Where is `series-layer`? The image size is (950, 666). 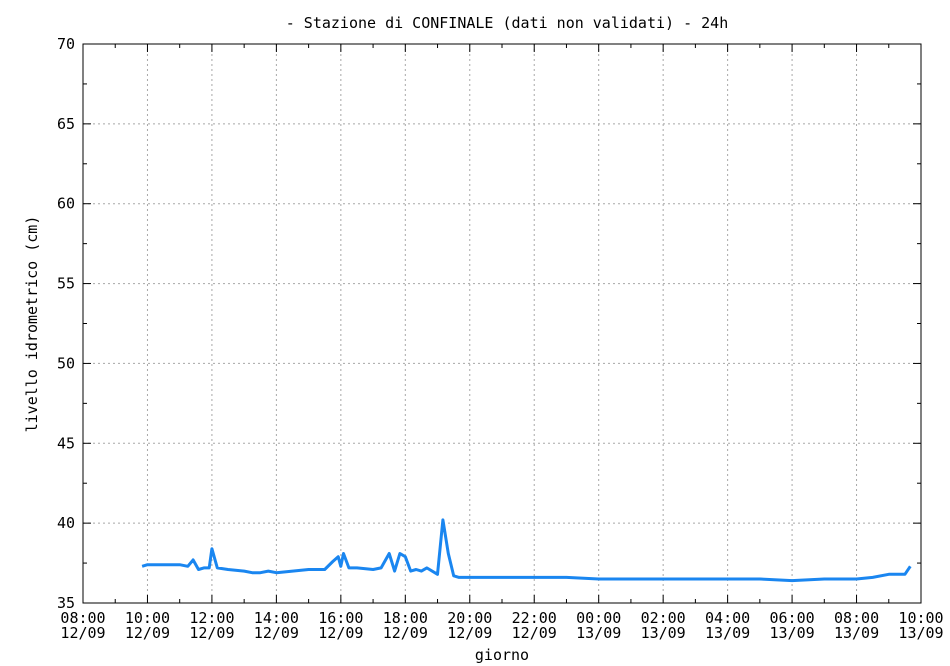 series-layer is located at coordinates (526, 550).